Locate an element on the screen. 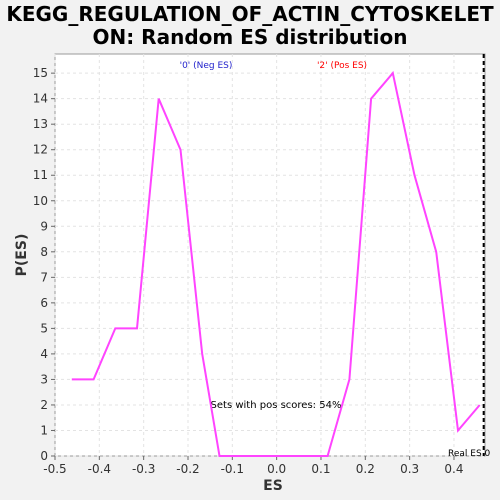 This screenshot has width=500, height=500. y-tick-label: 7 is located at coordinates (44, 277).